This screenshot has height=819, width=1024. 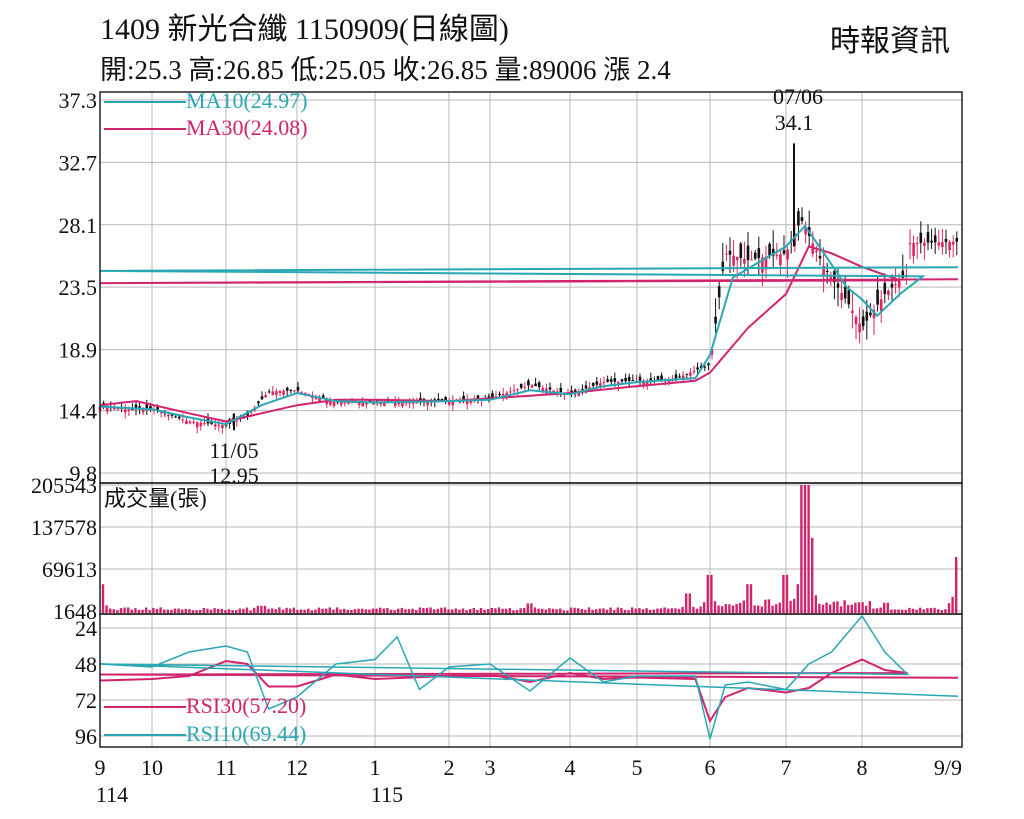 I want to click on x-tick-label: 6, so click(x=710, y=767).